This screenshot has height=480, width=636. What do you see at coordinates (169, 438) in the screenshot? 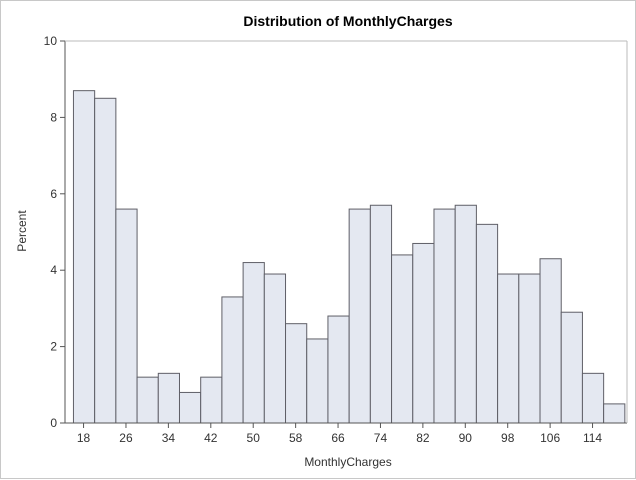
I see `x-tick-label: 34` at bounding box center [169, 438].